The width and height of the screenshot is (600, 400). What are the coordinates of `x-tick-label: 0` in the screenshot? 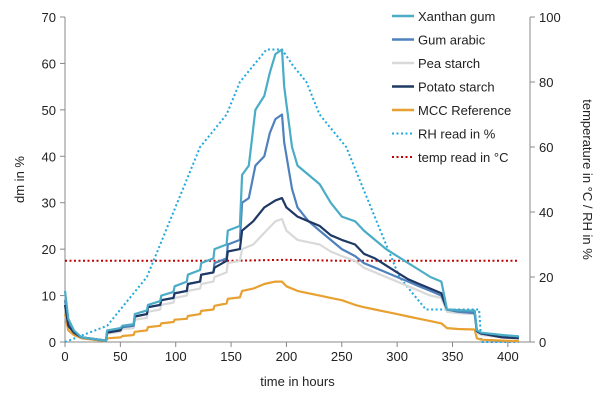 It's located at (64, 356).